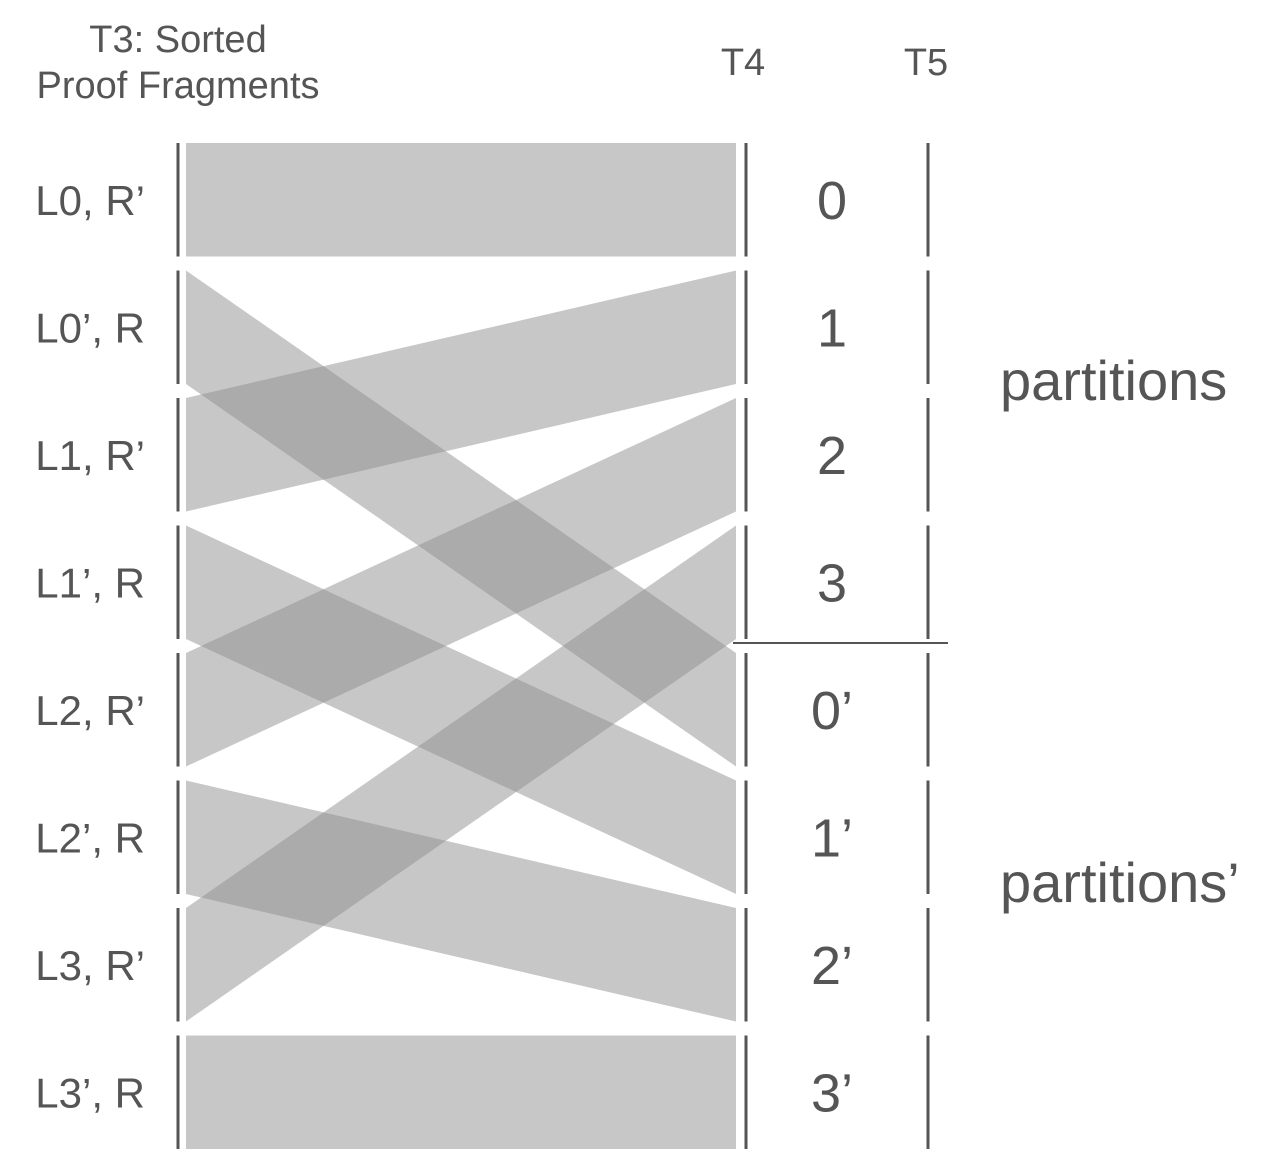 Image resolution: width=1266 pixels, height=1160 pixels. What do you see at coordinates (90, 582) in the screenshot?
I see `row-label: L1’, R` at bounding box center [90, 582].